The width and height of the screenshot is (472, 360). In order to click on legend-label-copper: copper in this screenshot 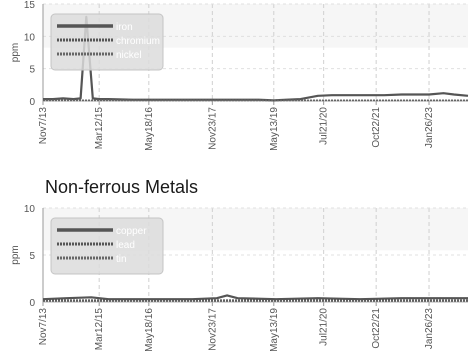, I will do `click(131, 231)`.